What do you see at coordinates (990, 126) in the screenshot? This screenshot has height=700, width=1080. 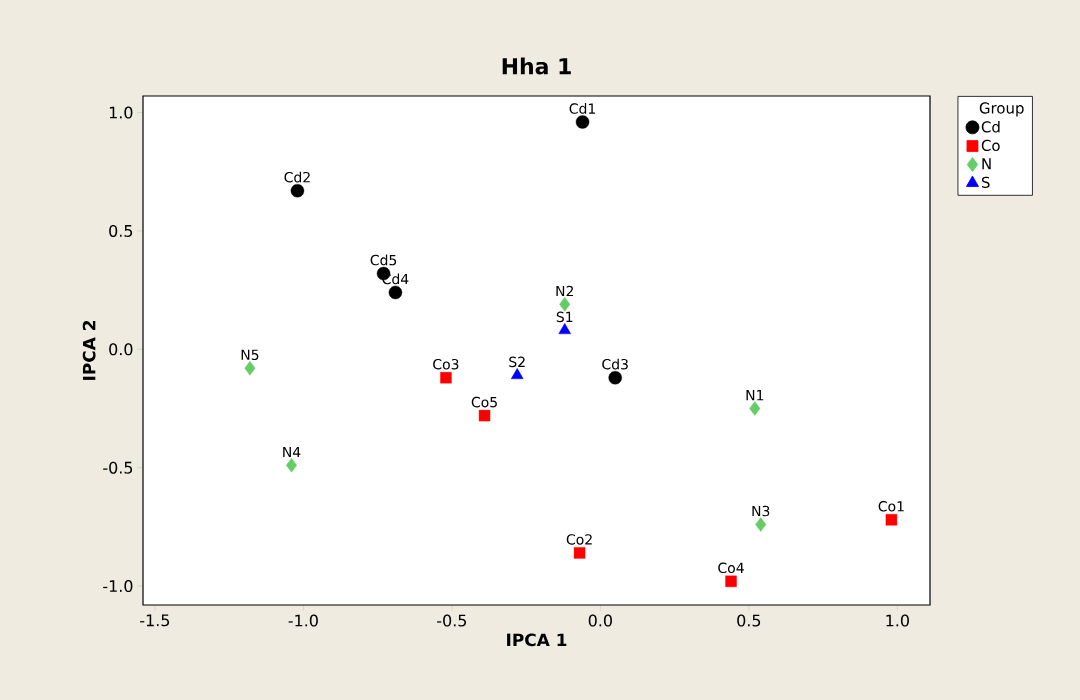 I see `legend-label: Cd` at bounding box center [990, 126].